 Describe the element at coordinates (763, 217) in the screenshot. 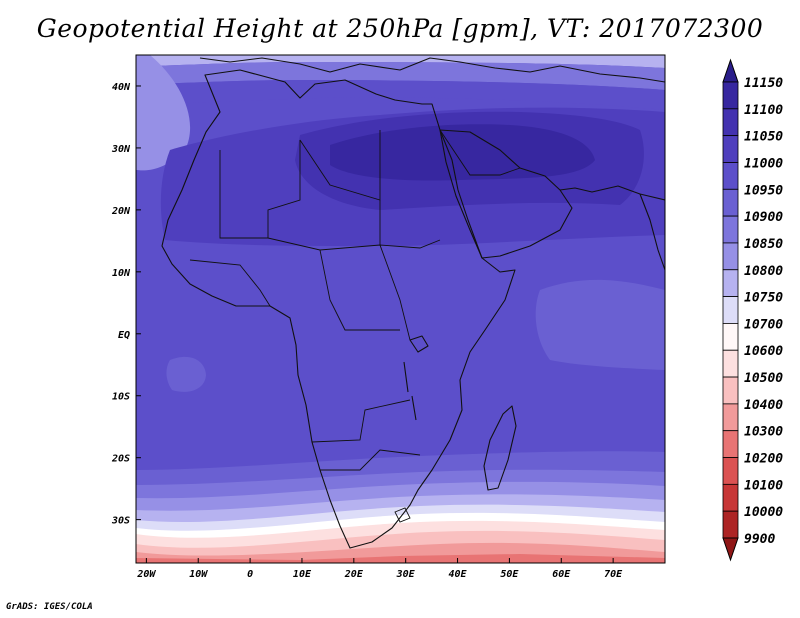

I see `colorbar-label: 10900` at that location.